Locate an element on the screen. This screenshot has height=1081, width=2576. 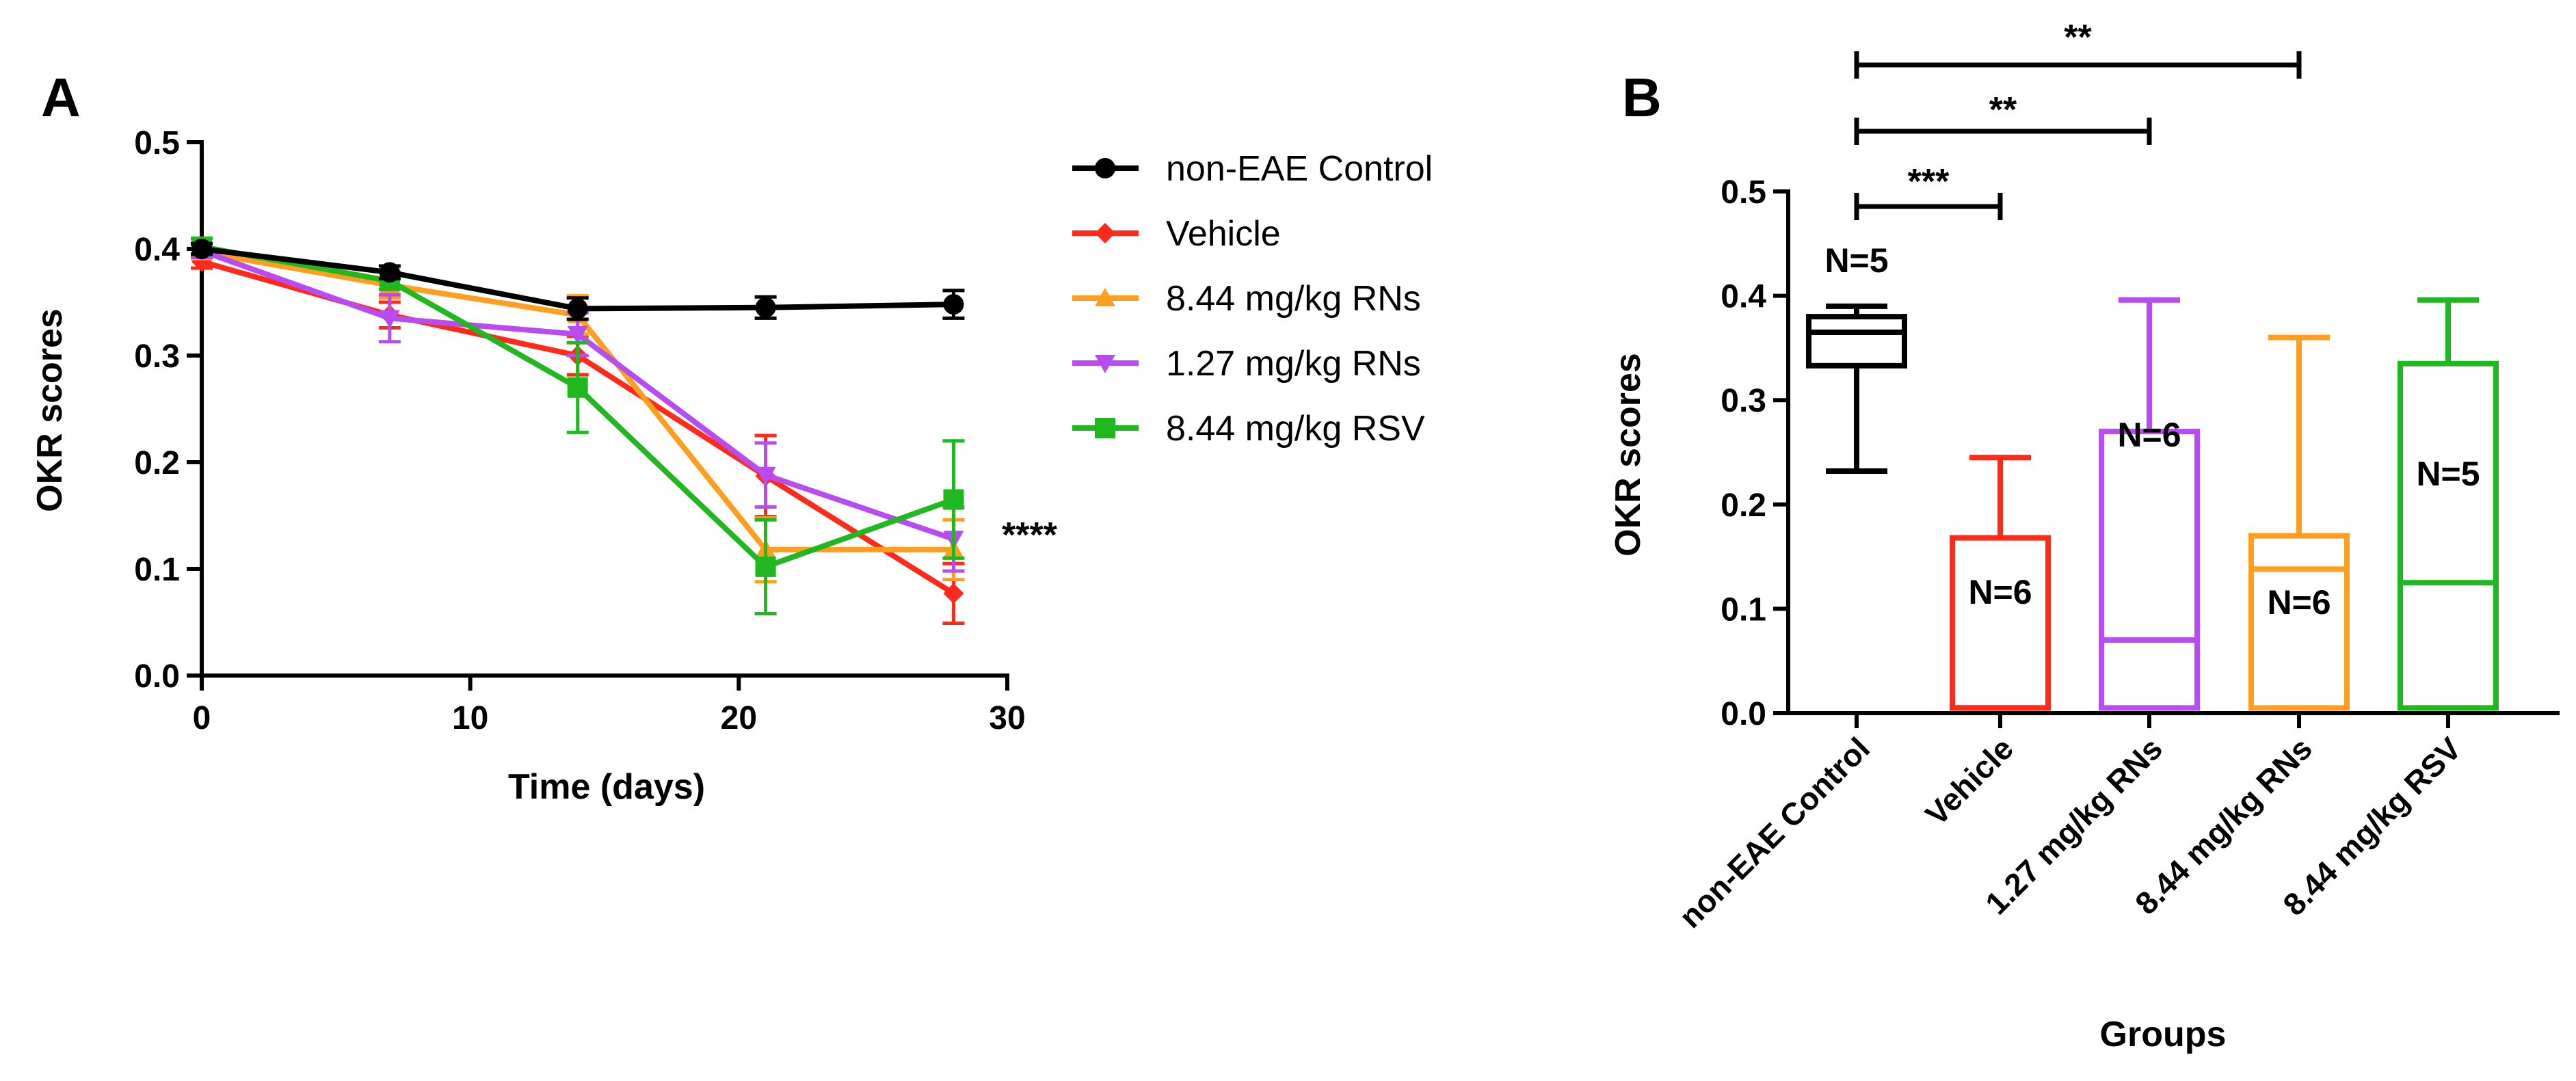
panel-b-y-tick-label: 0.1 is located at coordinates (1743, 609).